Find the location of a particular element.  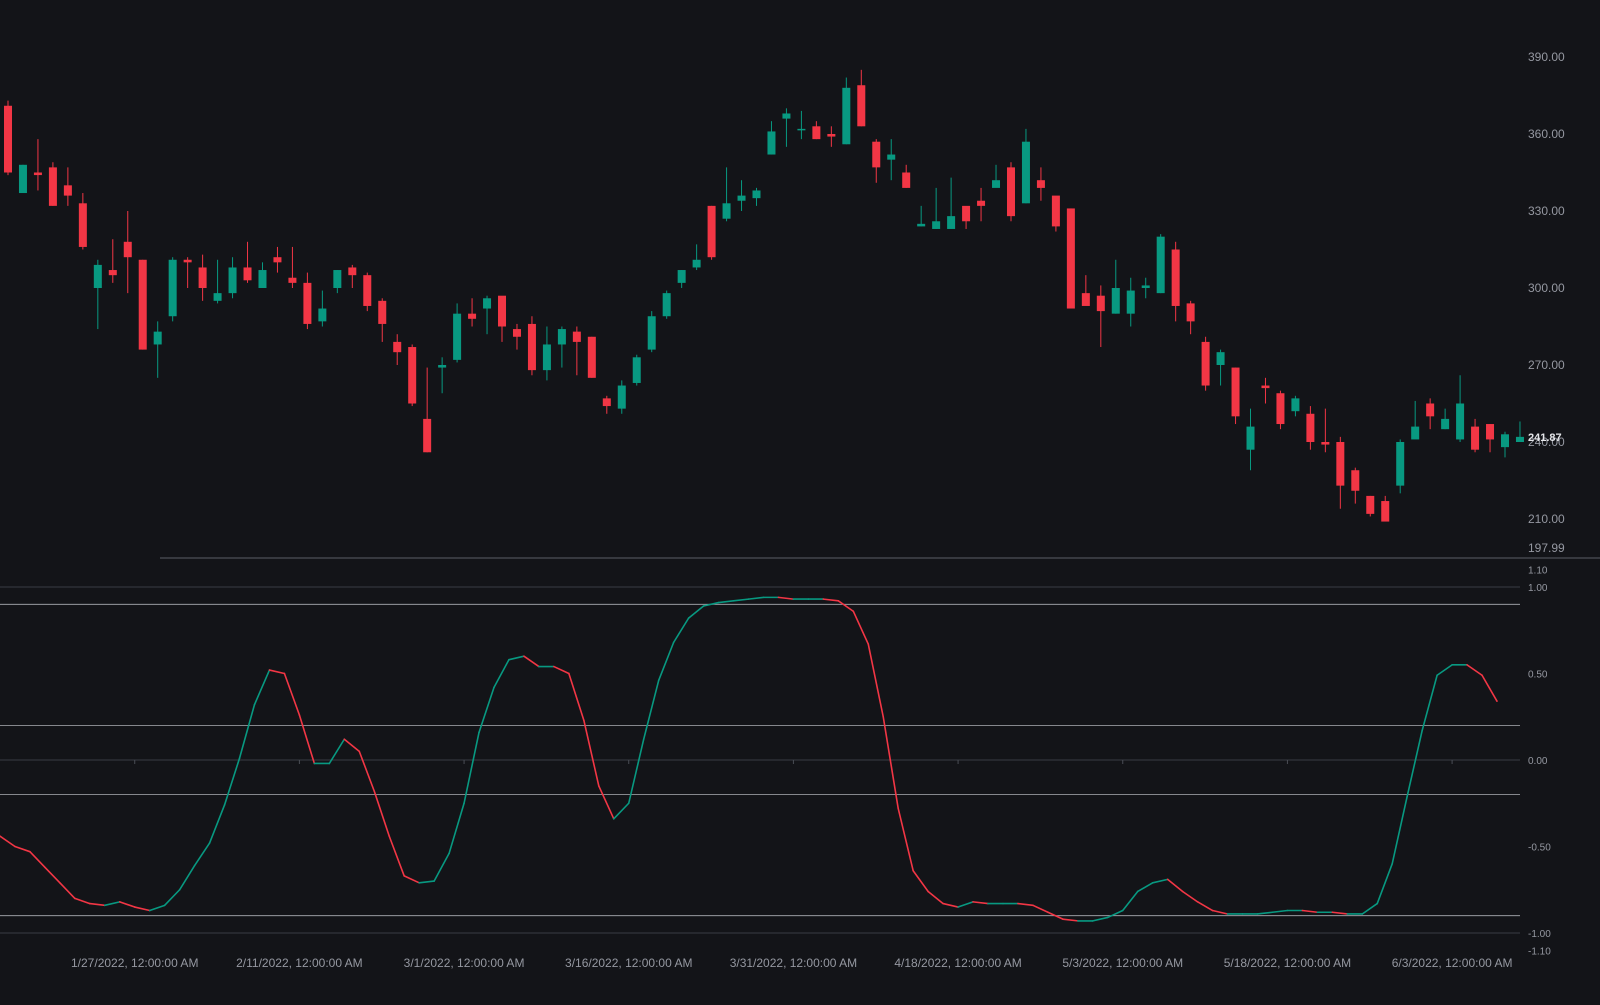

price-floor-label: 197.99 is located at coordinates (1546, 548).